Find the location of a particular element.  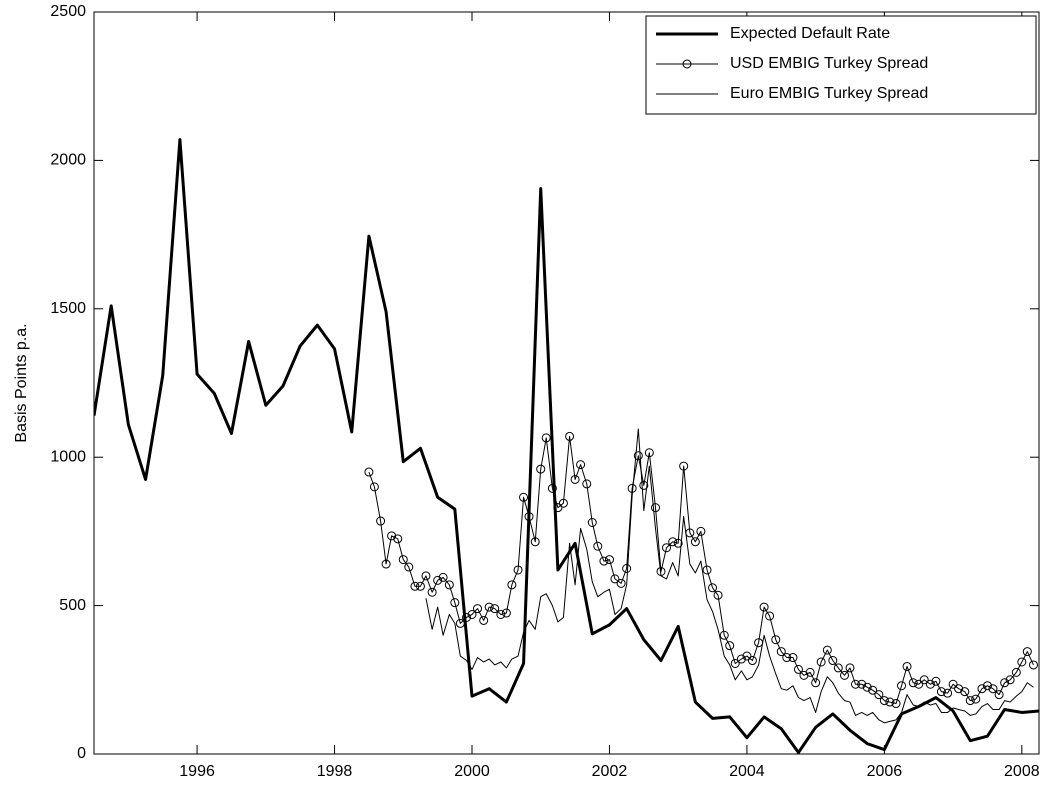

x-tick-label: 2006 is located at coordinates (885, 771).